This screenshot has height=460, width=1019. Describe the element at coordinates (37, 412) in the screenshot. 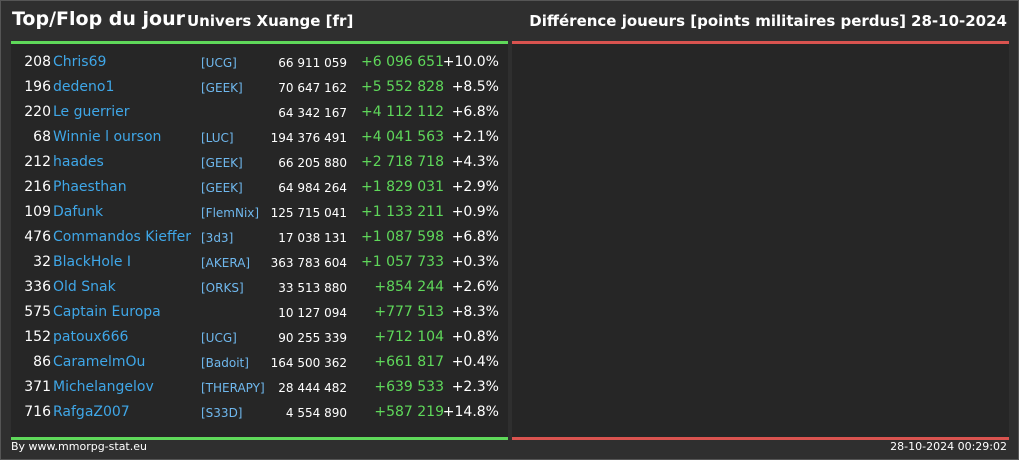

I see `player-rank: 716` at that location.